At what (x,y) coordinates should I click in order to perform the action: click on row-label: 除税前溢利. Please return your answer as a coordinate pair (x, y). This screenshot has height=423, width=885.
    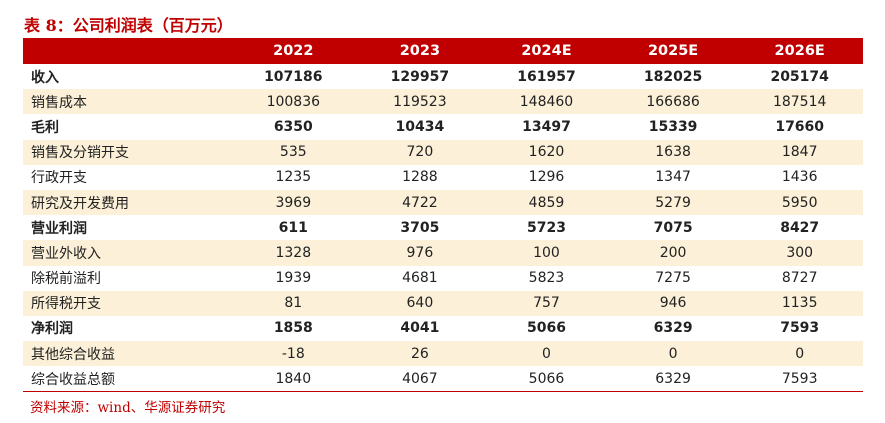
    Looking at the image, I should click on (66, 279).